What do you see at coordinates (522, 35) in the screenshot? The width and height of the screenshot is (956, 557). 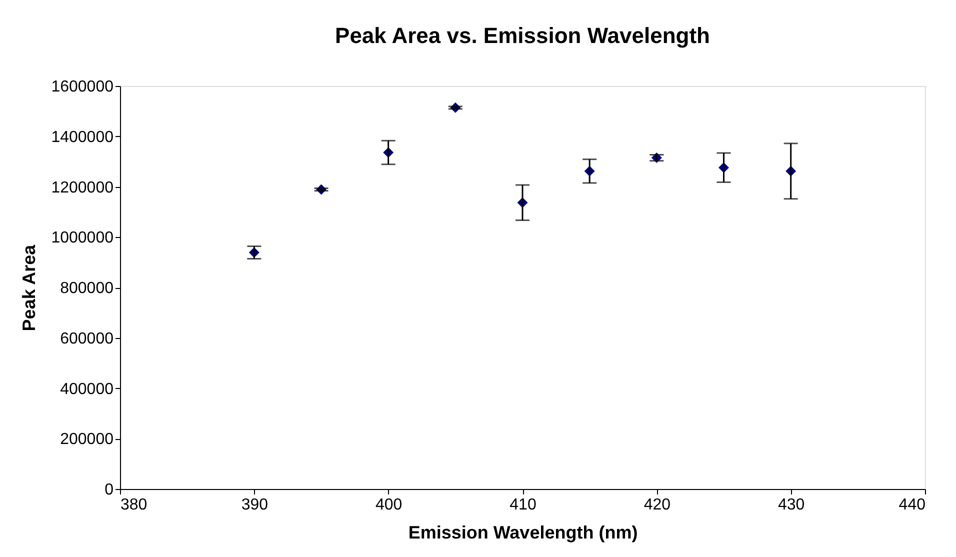 I see `chart-title: Peak Area vs. Emission Wavelength` at bounding box center [522, 35].